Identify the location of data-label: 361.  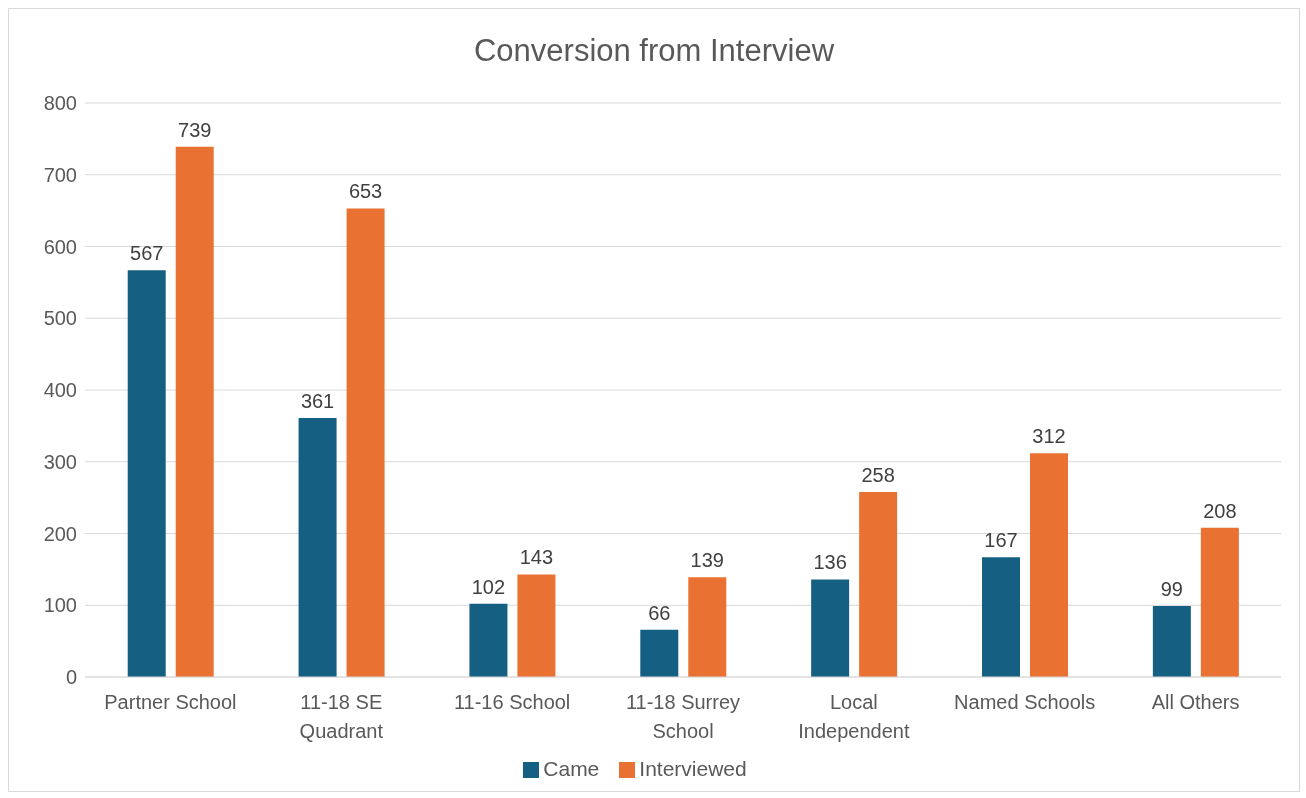
(317, 400).